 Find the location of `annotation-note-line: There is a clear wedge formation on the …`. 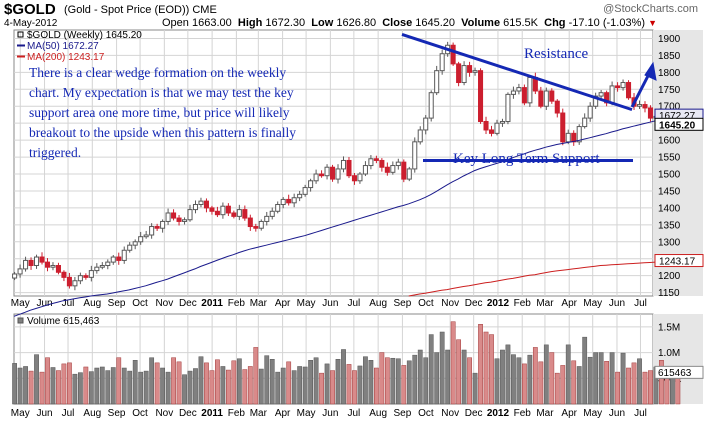

annotation-note-line: There is a clear wedge formation on the … is located at coordinates (157, 72).